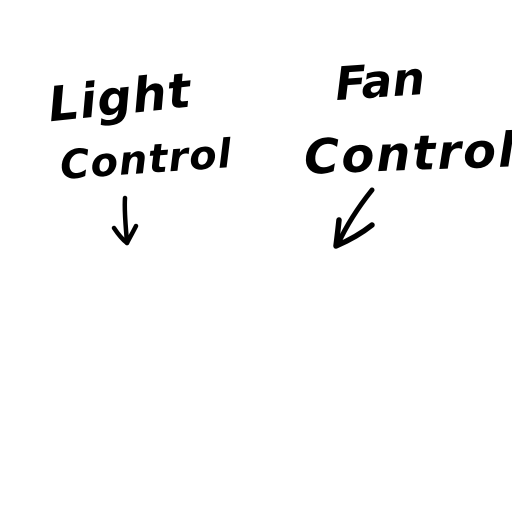 The image size is (512, 512). What do you see at coordinates (407, 154) in the screenshot?
I see `fan-control-label-line-2: Control` at bounding box center [407, 154].